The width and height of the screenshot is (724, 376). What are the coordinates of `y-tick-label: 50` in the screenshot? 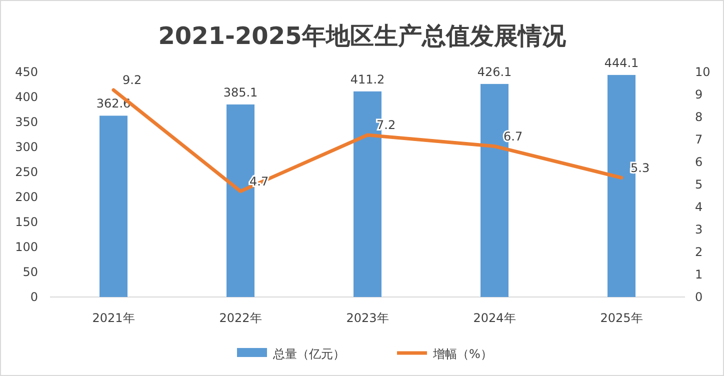 It's located at (30, 272).